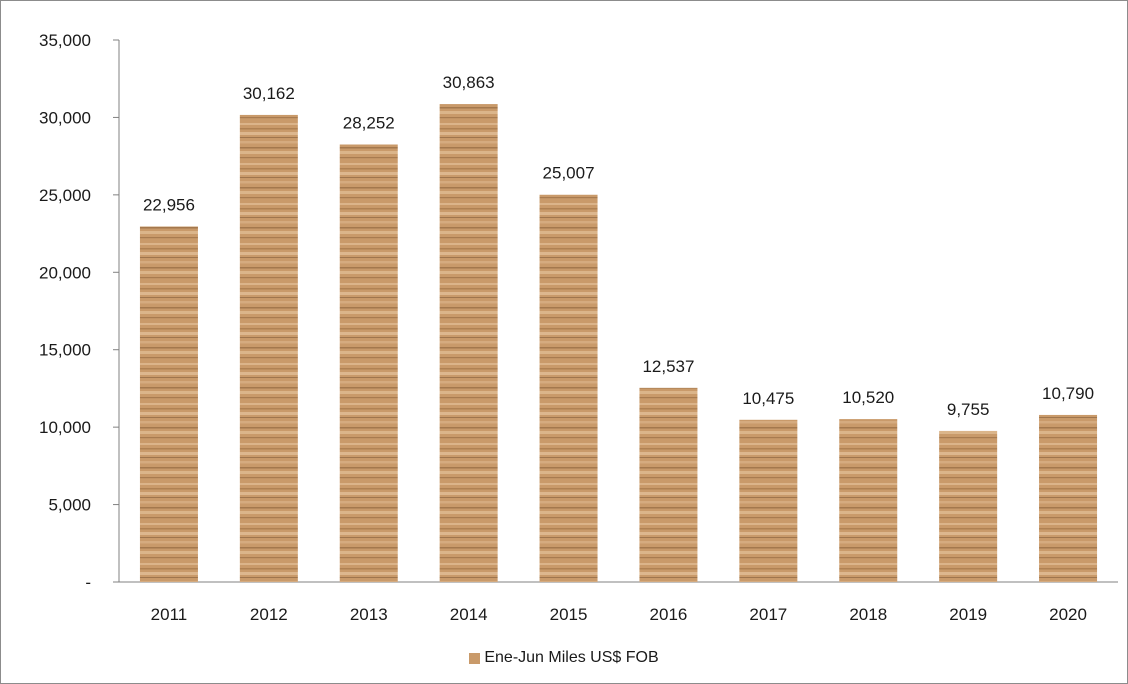 This screenshot has width=1128, height=684. I want to click on data-label-2020: 10,790, so click(1068, 393).